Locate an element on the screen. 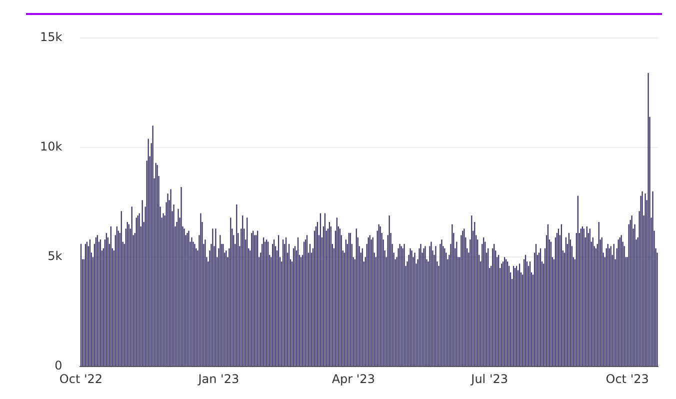  y-tick-label: 5k is located at coordinates (55, 256).